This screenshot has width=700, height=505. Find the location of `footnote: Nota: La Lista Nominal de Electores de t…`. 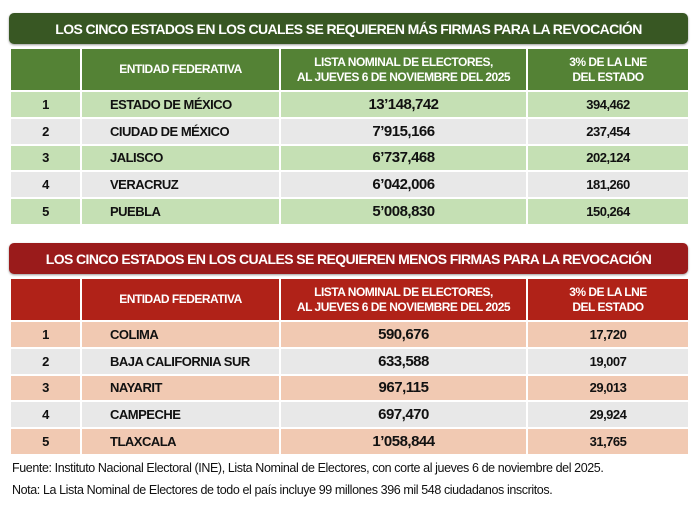

footnote: Nota: La Lista Nominal de Electores de t… is located at coordinates (282, 490).